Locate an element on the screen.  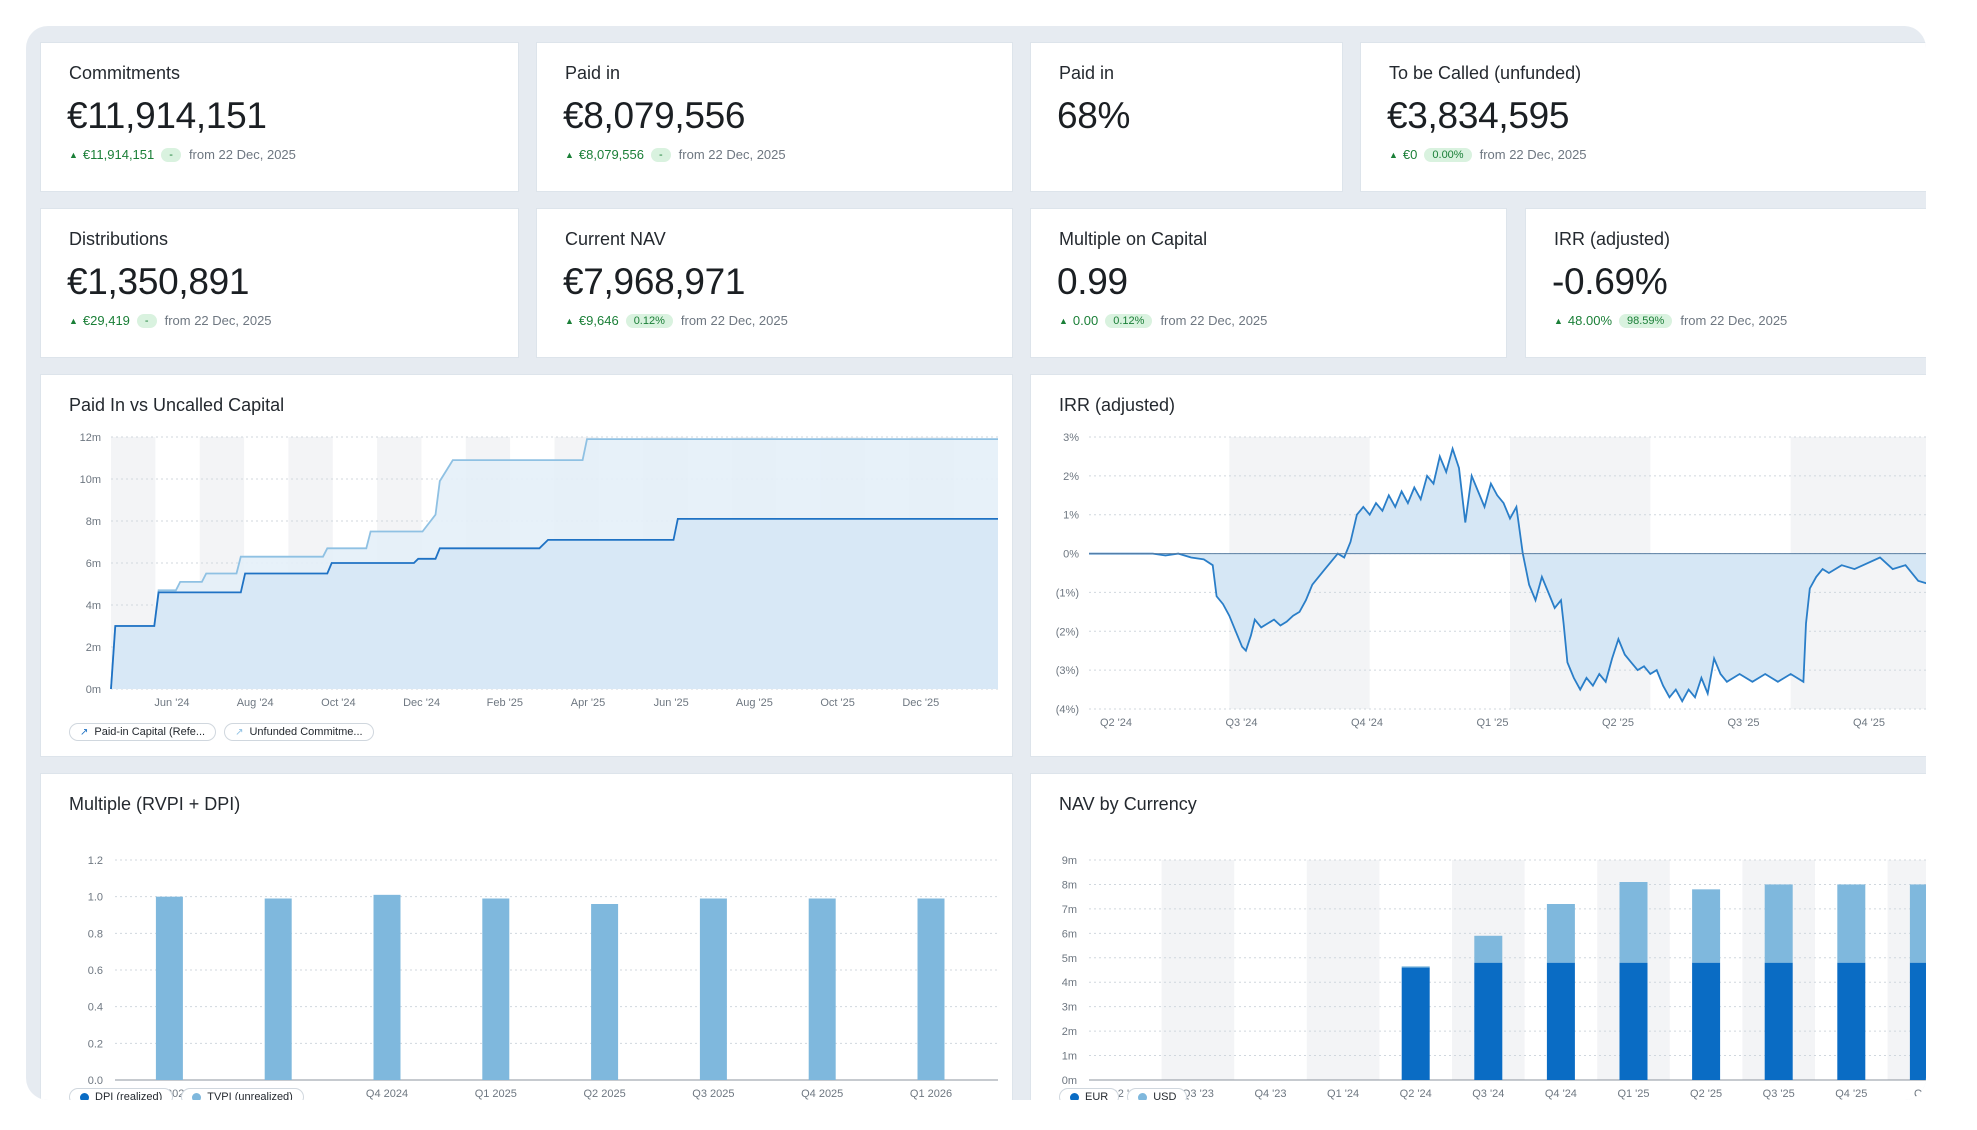
kpi-label: Current NAV is located at coordinates (615, 239).